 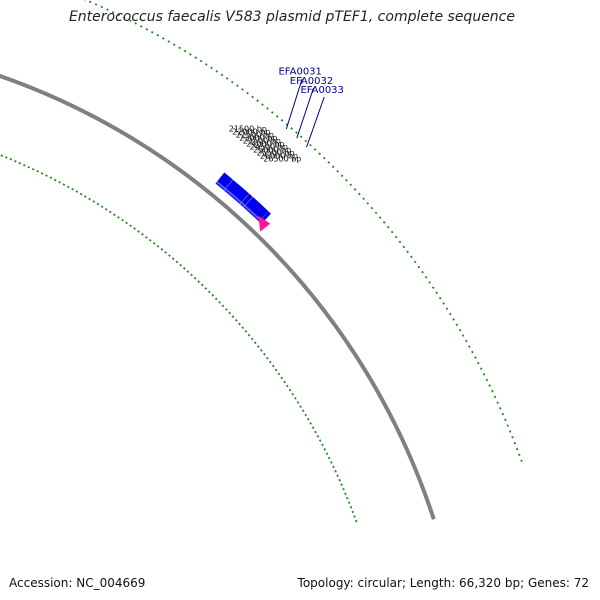 I want to click on tick-label: 22000 bp, so click(x=251, y=132).